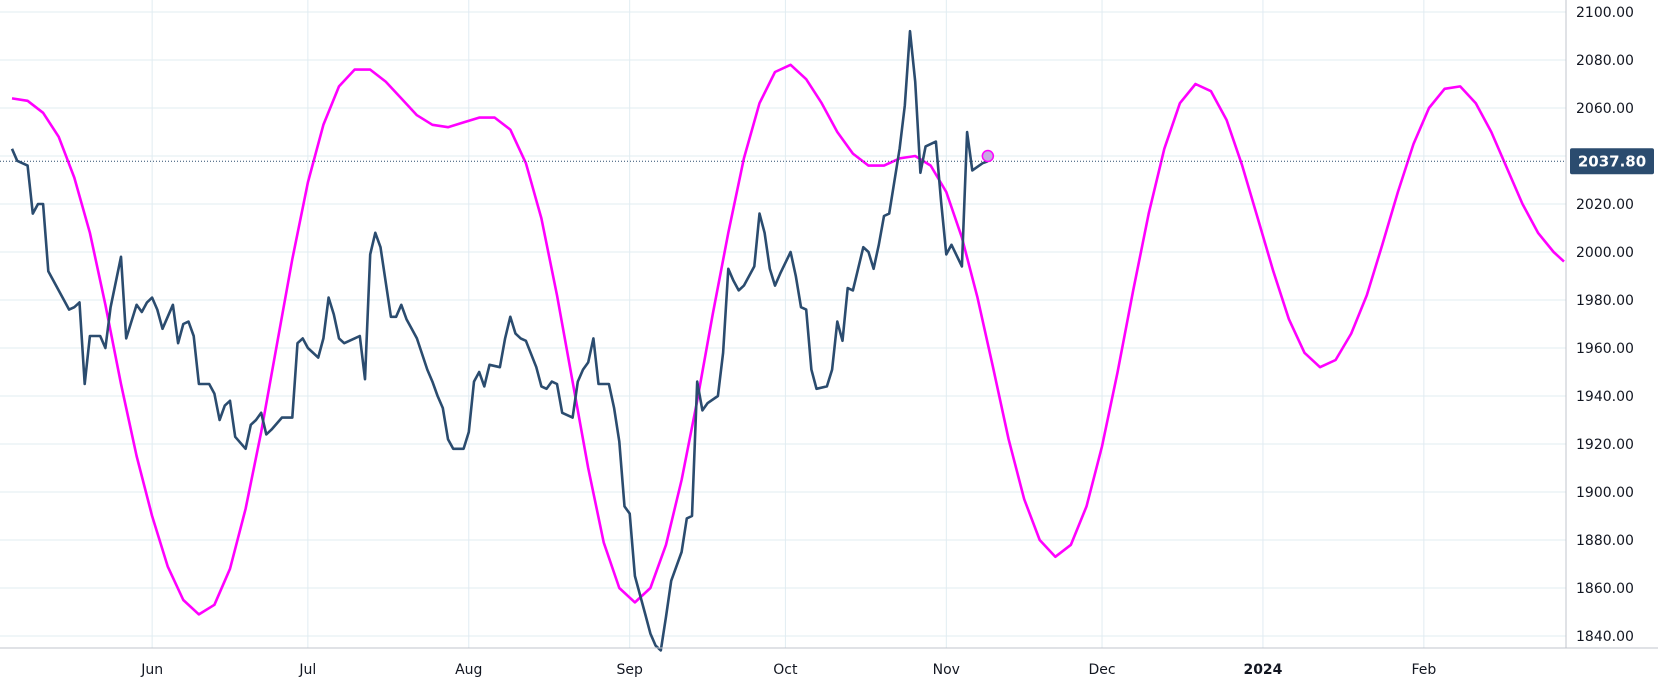  I want to click on x-tick-label: Dec, so click(1101, 670).